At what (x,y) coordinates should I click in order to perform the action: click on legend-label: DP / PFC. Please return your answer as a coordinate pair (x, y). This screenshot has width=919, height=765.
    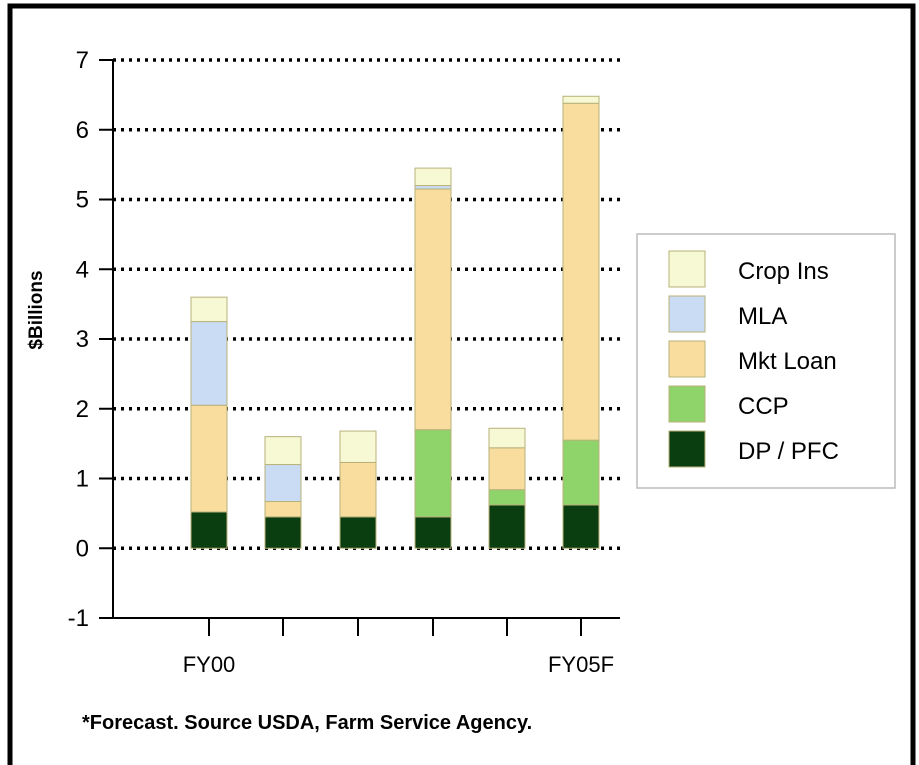
    Looking at the image, I should click on (788, 451).